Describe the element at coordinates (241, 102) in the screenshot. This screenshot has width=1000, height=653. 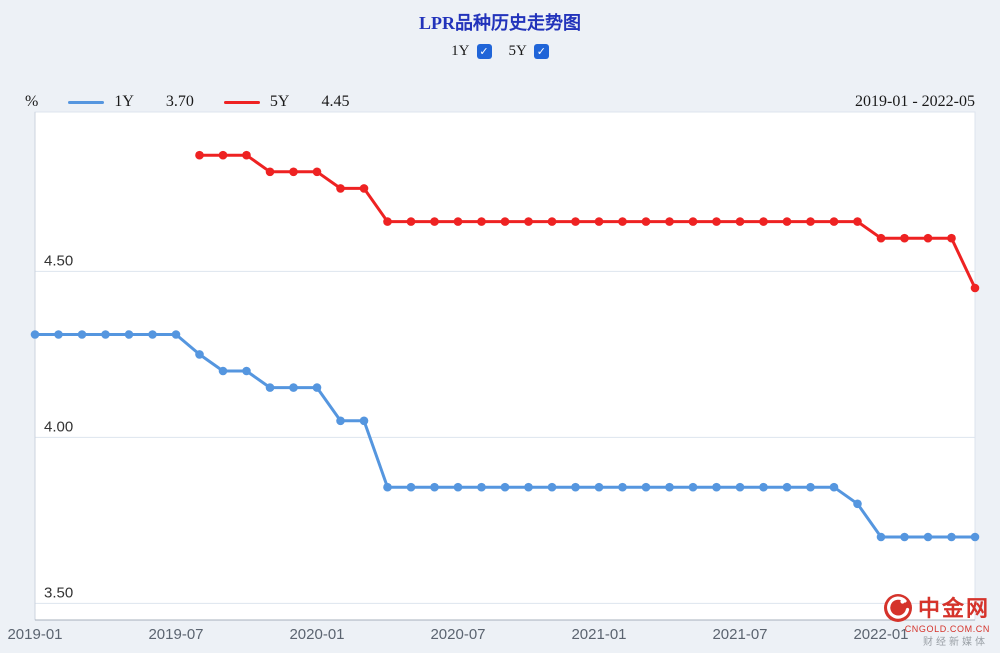
I see `line-sample-icon-5y` at that location.